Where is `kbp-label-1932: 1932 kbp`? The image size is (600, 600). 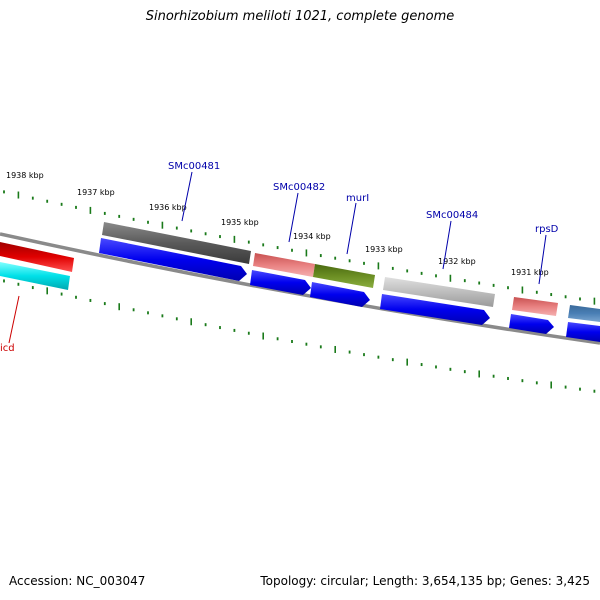 kbp-label-1932: 1932 kbp is located at coordinates (457, 261).